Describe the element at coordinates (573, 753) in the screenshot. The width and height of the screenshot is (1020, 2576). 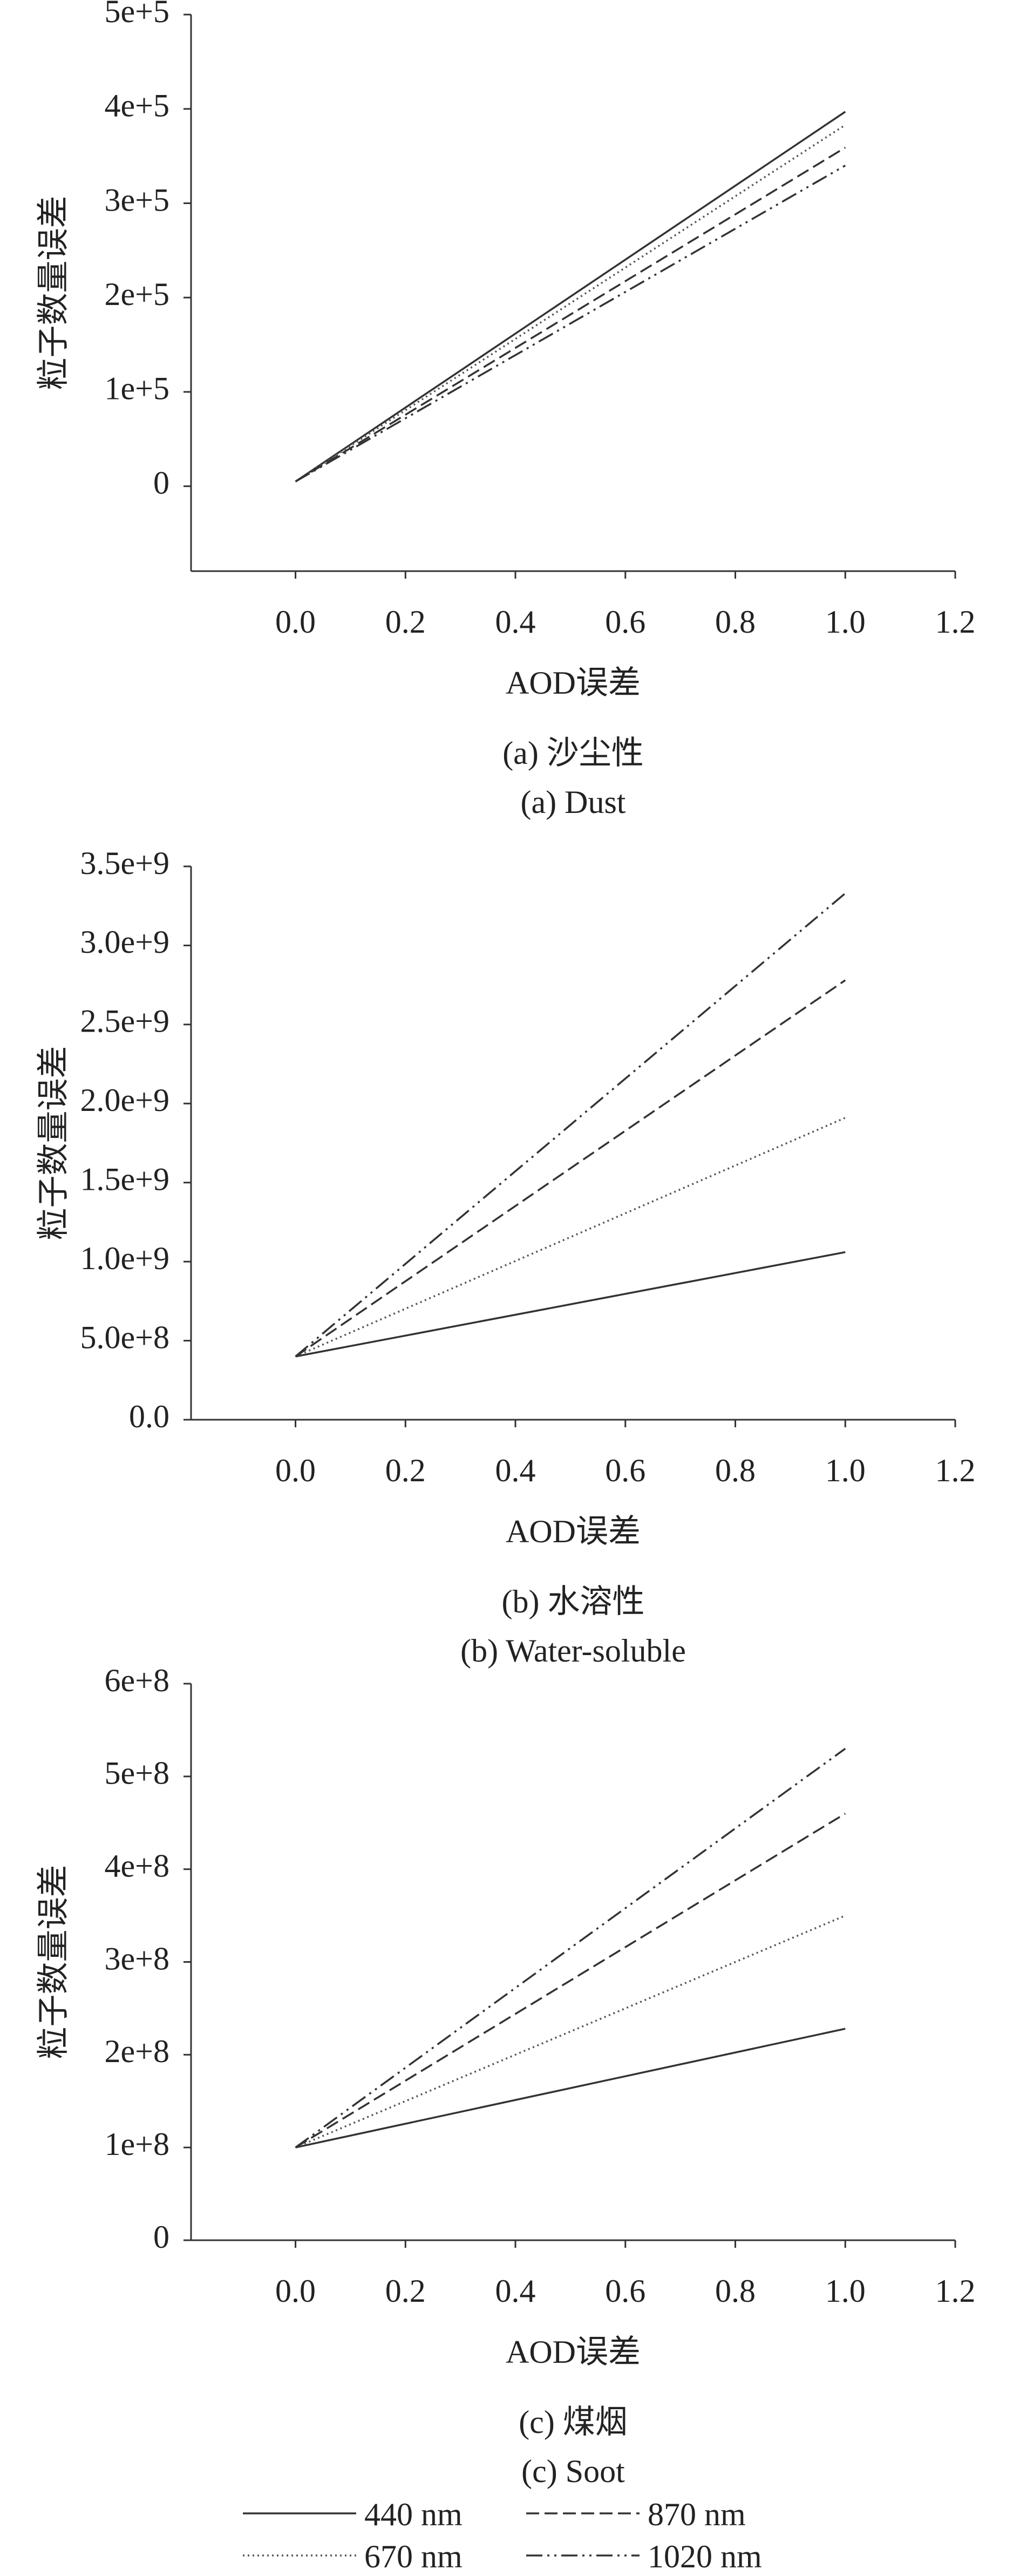
I see `caption: (a) 沙尘性` at that location.